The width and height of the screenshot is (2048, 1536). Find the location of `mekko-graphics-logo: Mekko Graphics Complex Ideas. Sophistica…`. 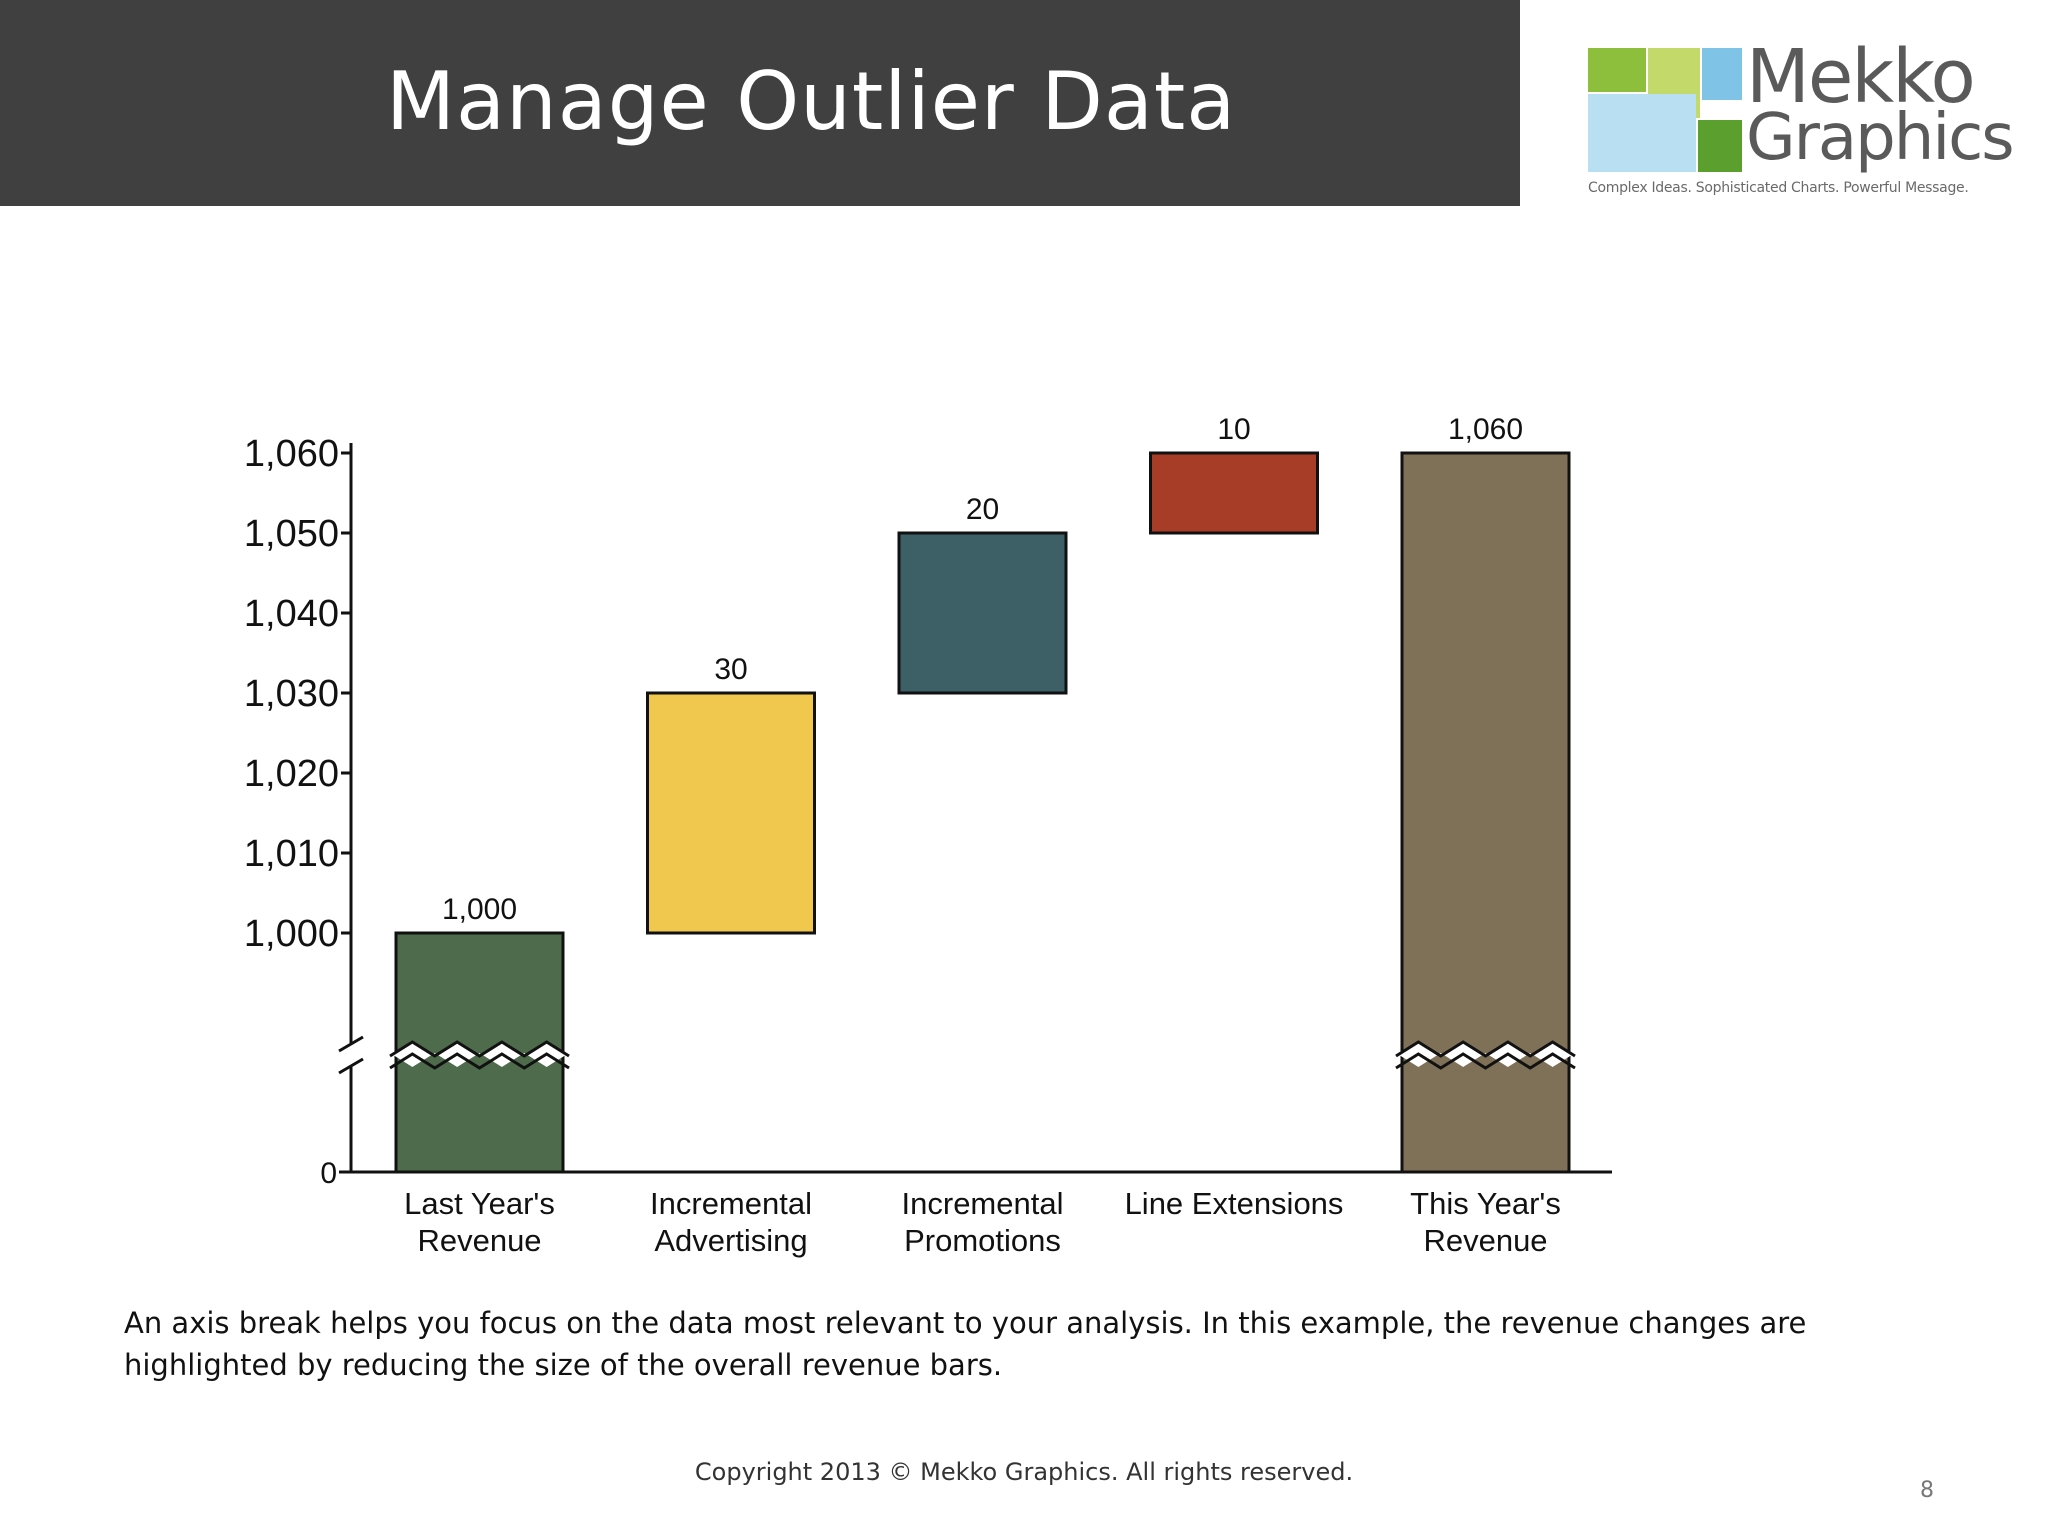

mekko-graphics-logo: Mekko Graphics Complex Ideas. Sophistica… is located at coordinates (1799, 122).